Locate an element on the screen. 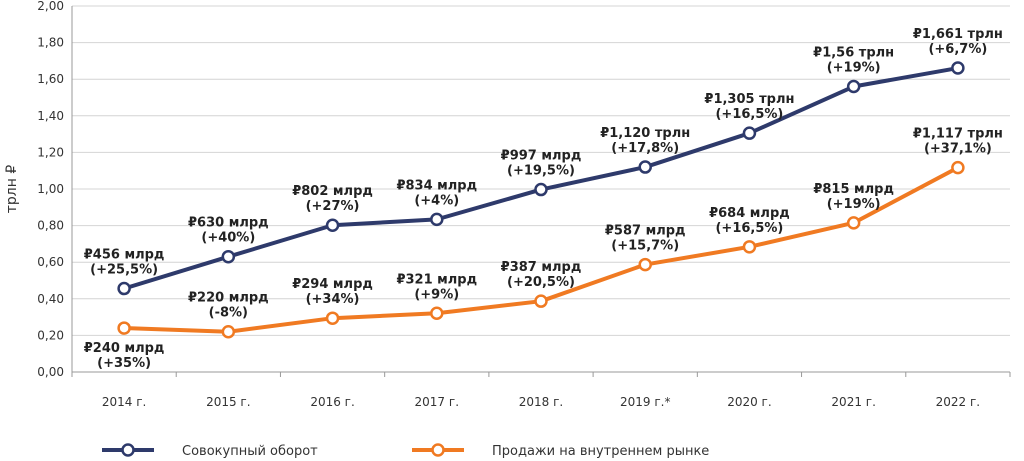 The height and width of the screenshot is (461, 1024). data-label: ₽321 млрд (+9%) is located at coordinates (436, 287).